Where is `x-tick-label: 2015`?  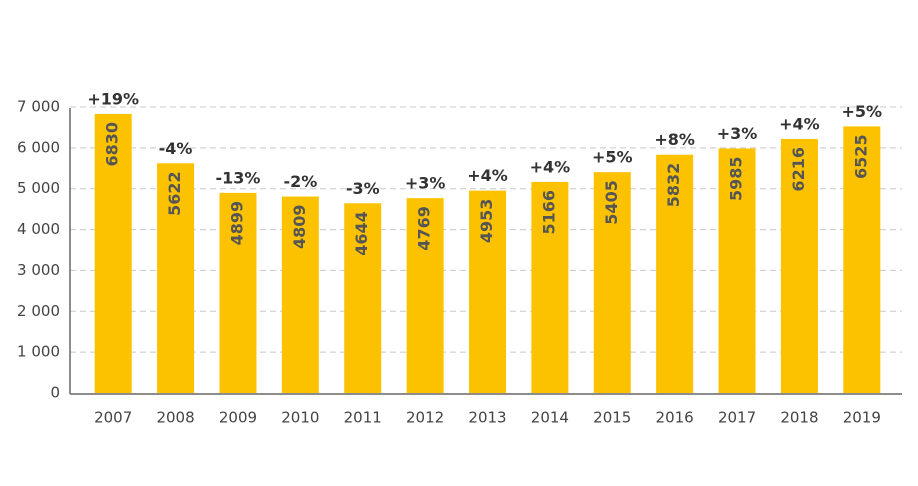 x-tick-label: 2015 is located at coordinates (612, 418).